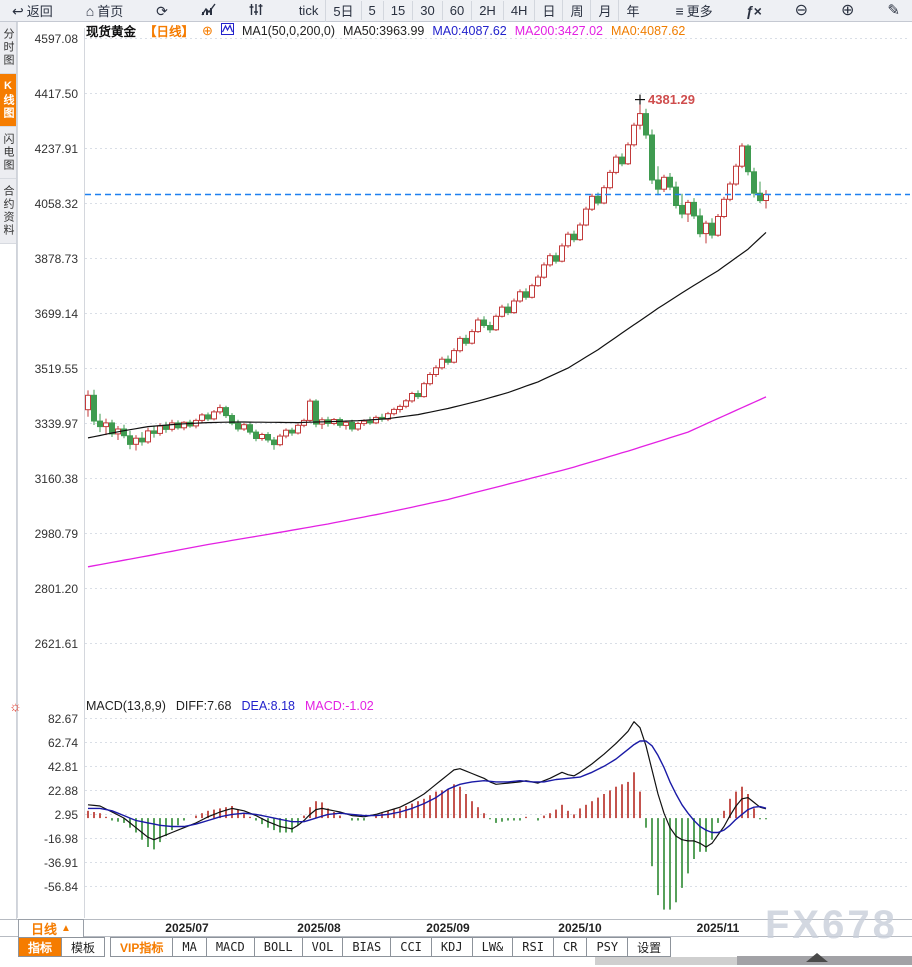 This screenshot has width=912, height=967. What do you see at coordinates (142, 947) in the screenshot?
I see `tab-VIP指标: VIP指标` at bounding box center [142, 947].